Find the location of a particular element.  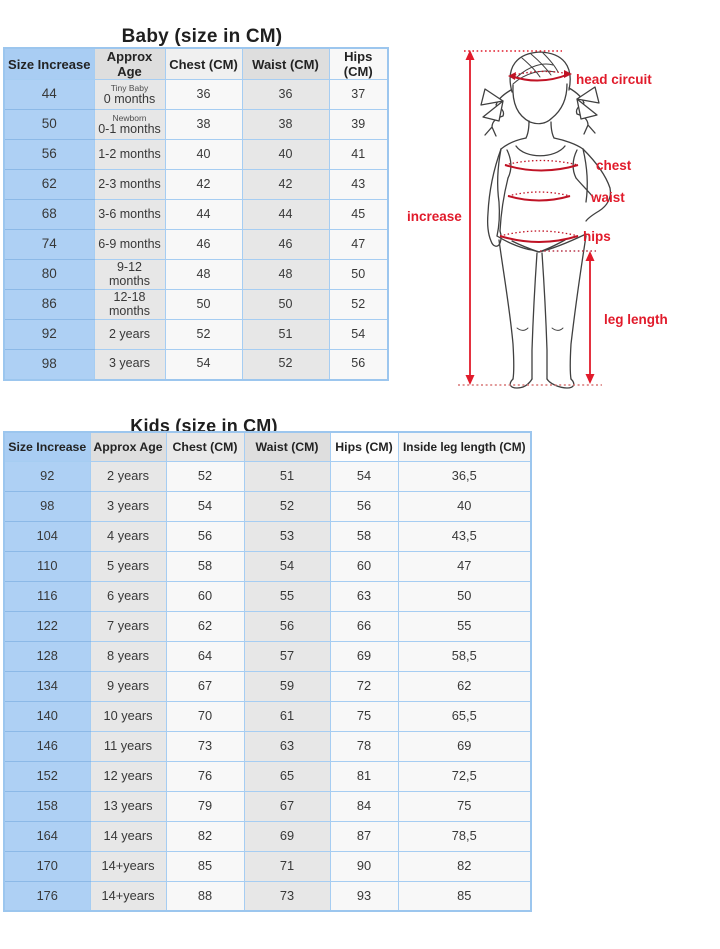

cell-age: 10 years is located at coordinates (128, 716).